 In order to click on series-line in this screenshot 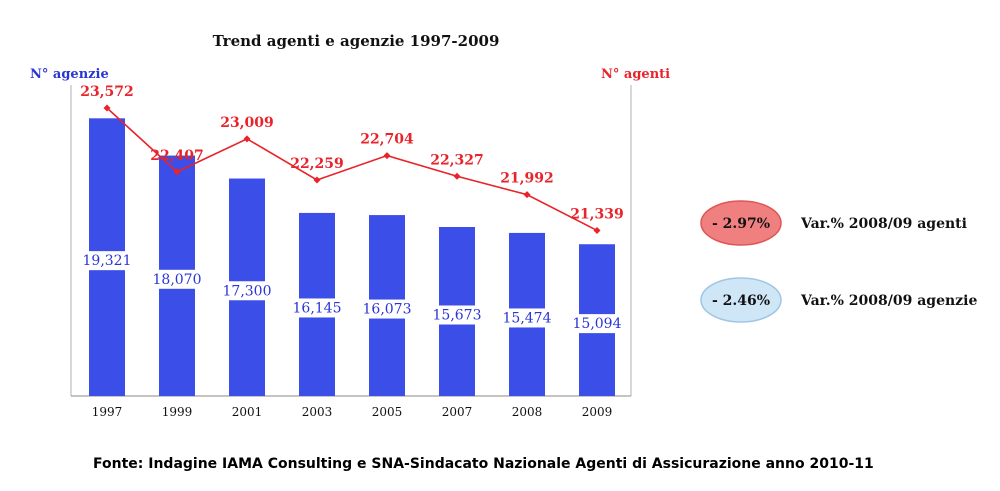, I will do `click(352, 169)`.